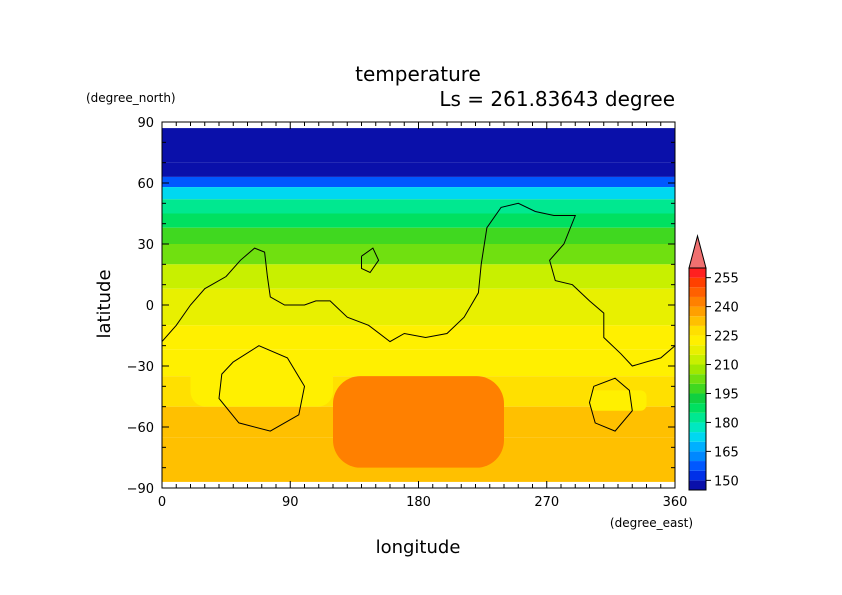  I want to click on y-tick-label: 60, so click(145, 184).